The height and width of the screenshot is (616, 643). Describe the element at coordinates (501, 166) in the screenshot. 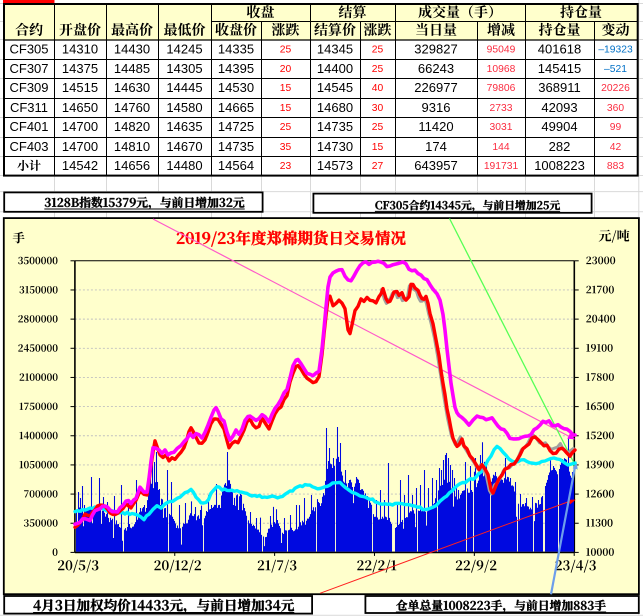

I see `svg-text: 191731` at that location.